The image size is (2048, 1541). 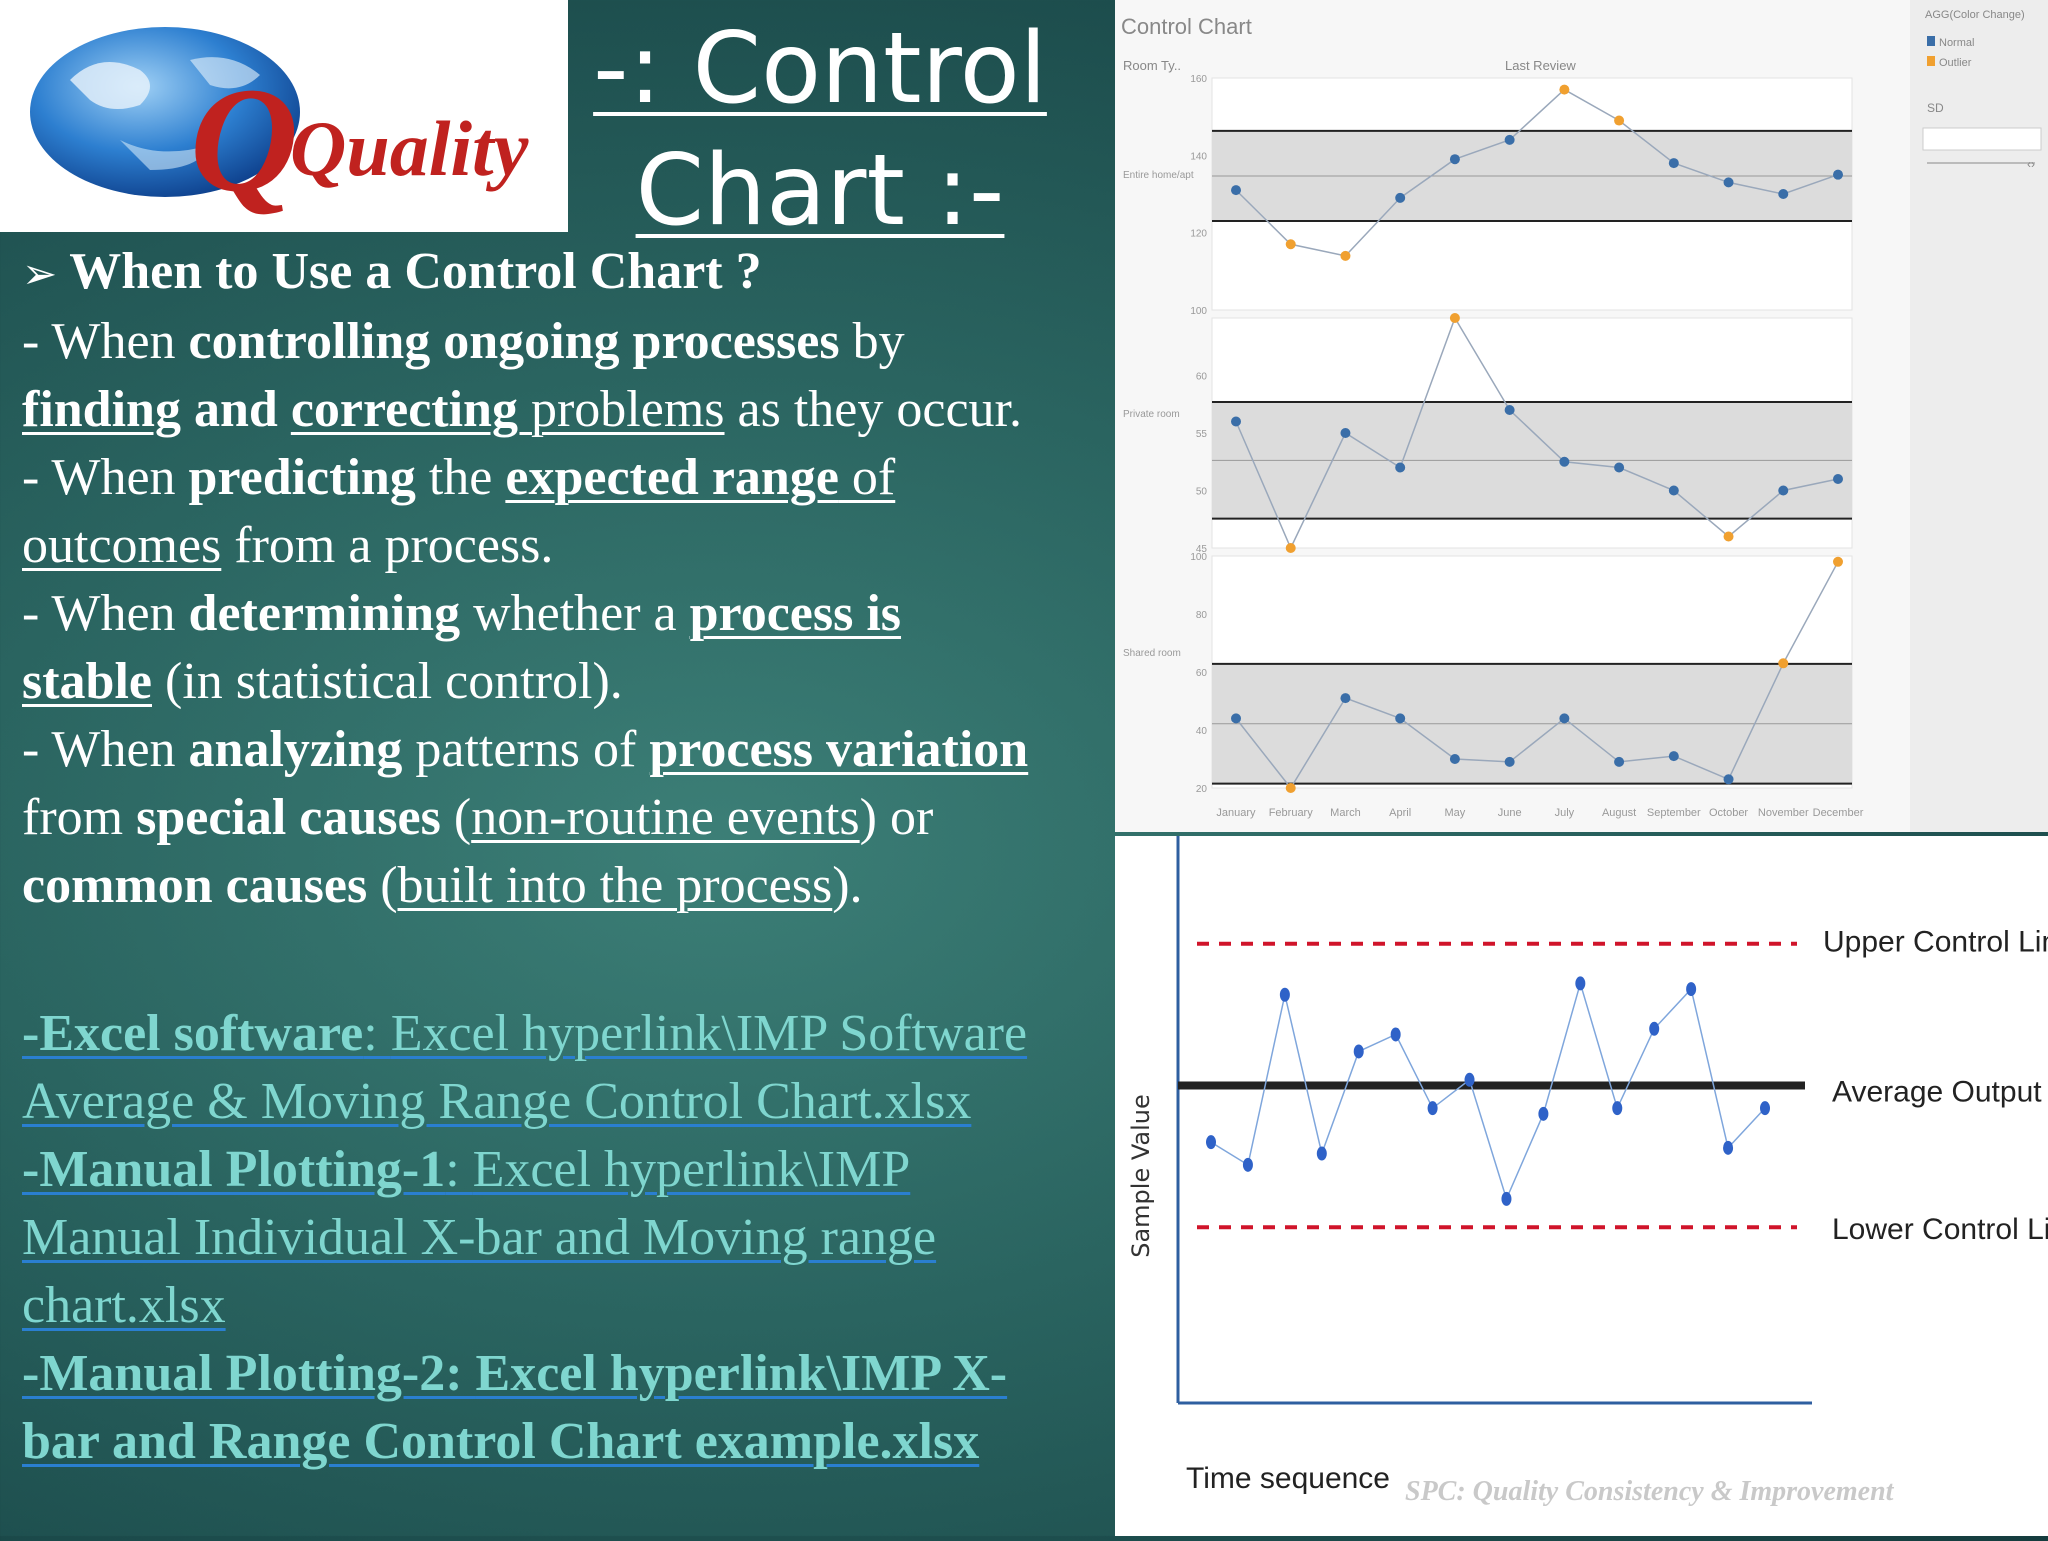 I want to click on top-chart-title: Control Chart, so click(x=1186, y=26).